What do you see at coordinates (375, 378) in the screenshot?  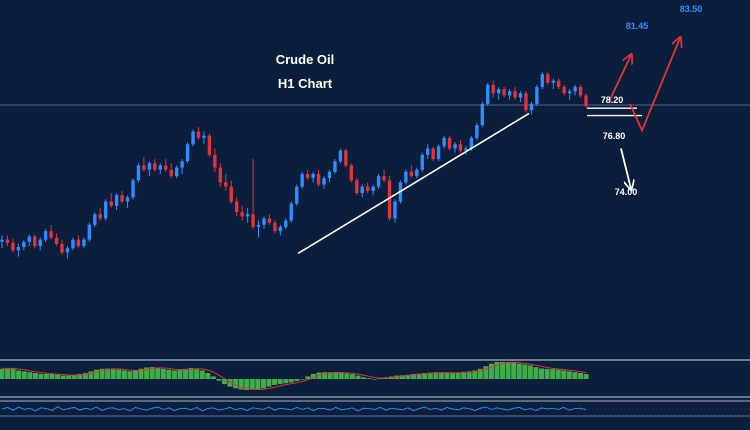 I see `macd-panel` at bounding box center [375, 378].